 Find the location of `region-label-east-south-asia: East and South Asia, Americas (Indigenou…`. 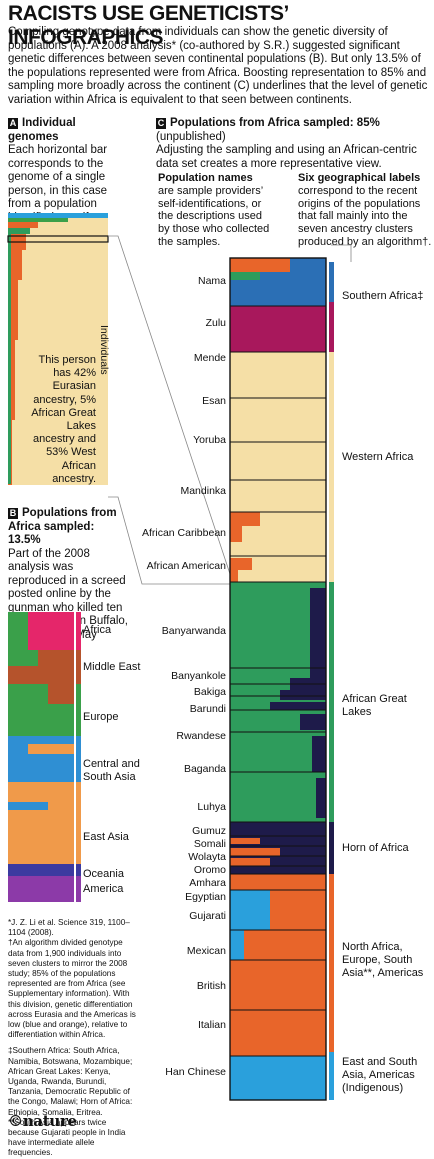

region-label-east-south-asia: East and South Asia, Americas (Indigenou… is located at coordinates (380, 1075).